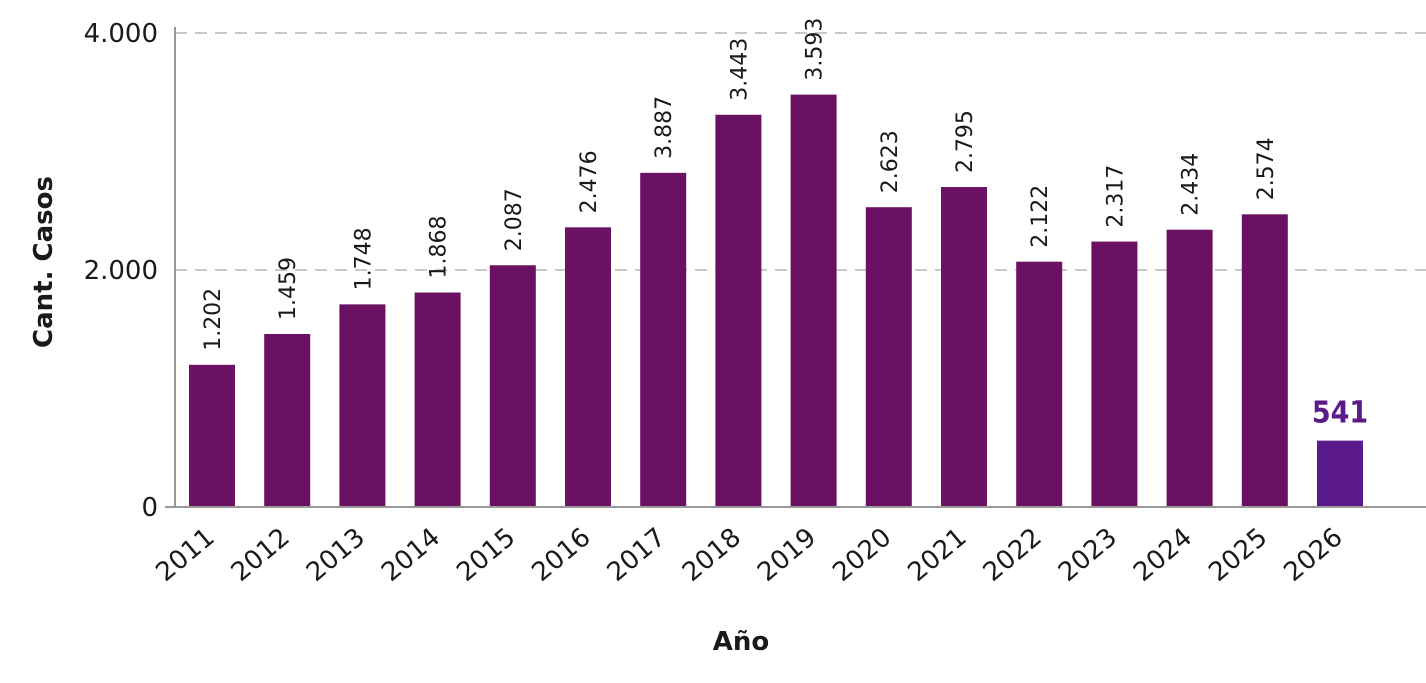  What do you see at coordinates (663, 339) in the screenshot?
I see `bar-2017` at bounding box center [663, 339].